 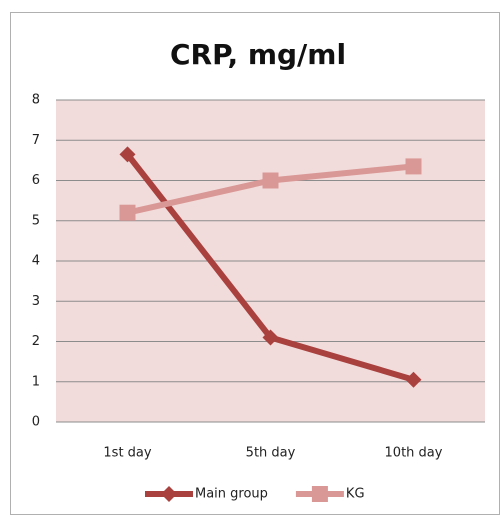 What do you see at coordinates (36, 261) in the screenshot?
I see `y-tick-label: 4` at bounding box center [36, 261].